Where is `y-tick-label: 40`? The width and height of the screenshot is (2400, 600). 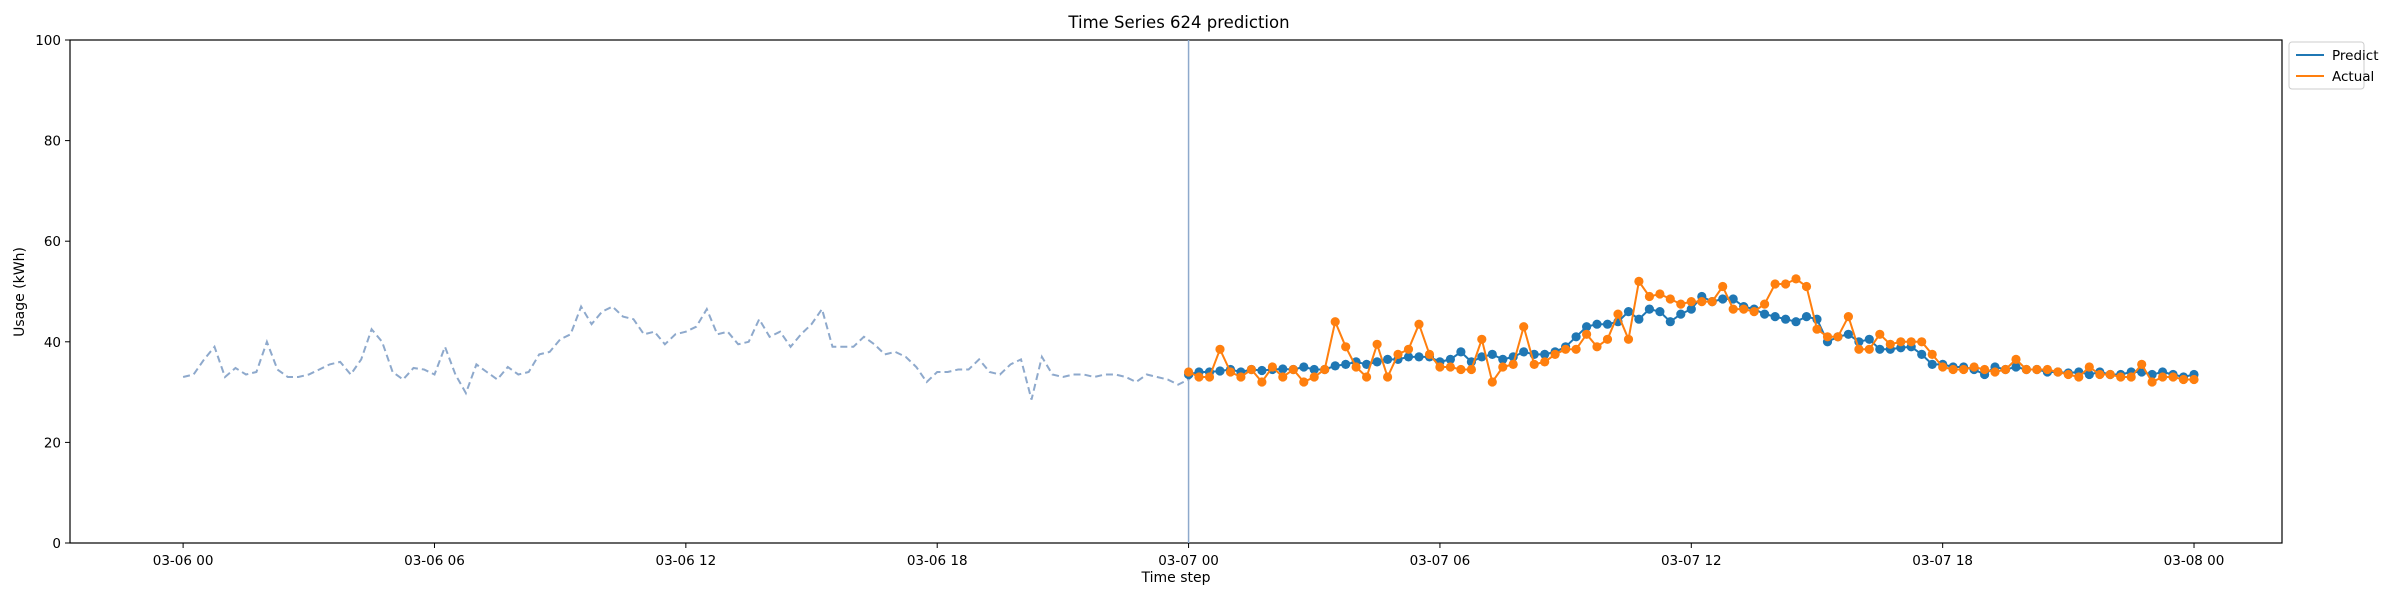
y-tick-label: 40 is located at coordinates (52, 343).